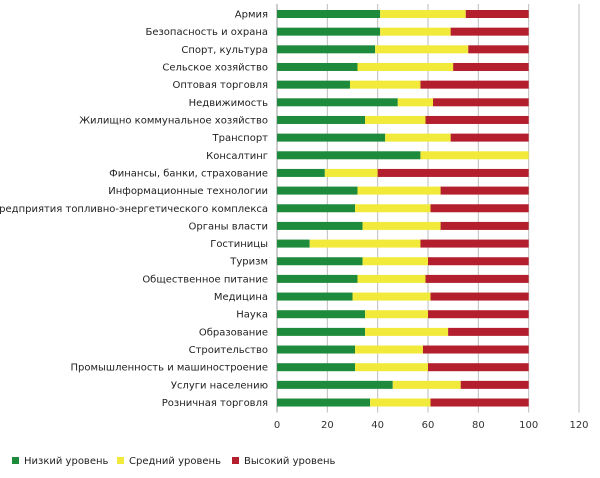 The image size is (600, 478). I want to click on legend-label: Высокий уровень, so click(290, 461).